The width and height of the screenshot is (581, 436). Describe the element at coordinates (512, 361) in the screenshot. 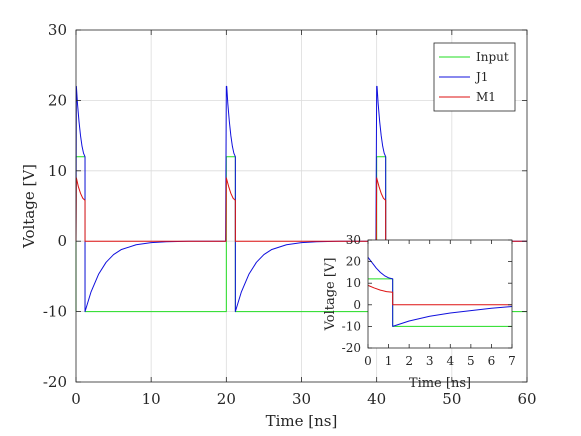

I see `inset-x-tick-label: 7` at that location.